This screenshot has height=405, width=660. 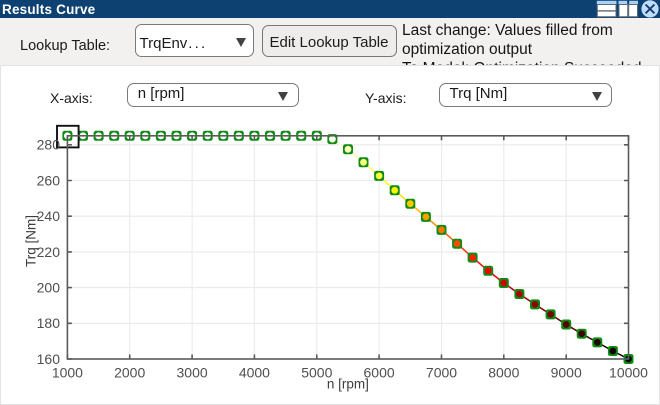 I want to click on svg-text: 160, so click(x=49, y=359).